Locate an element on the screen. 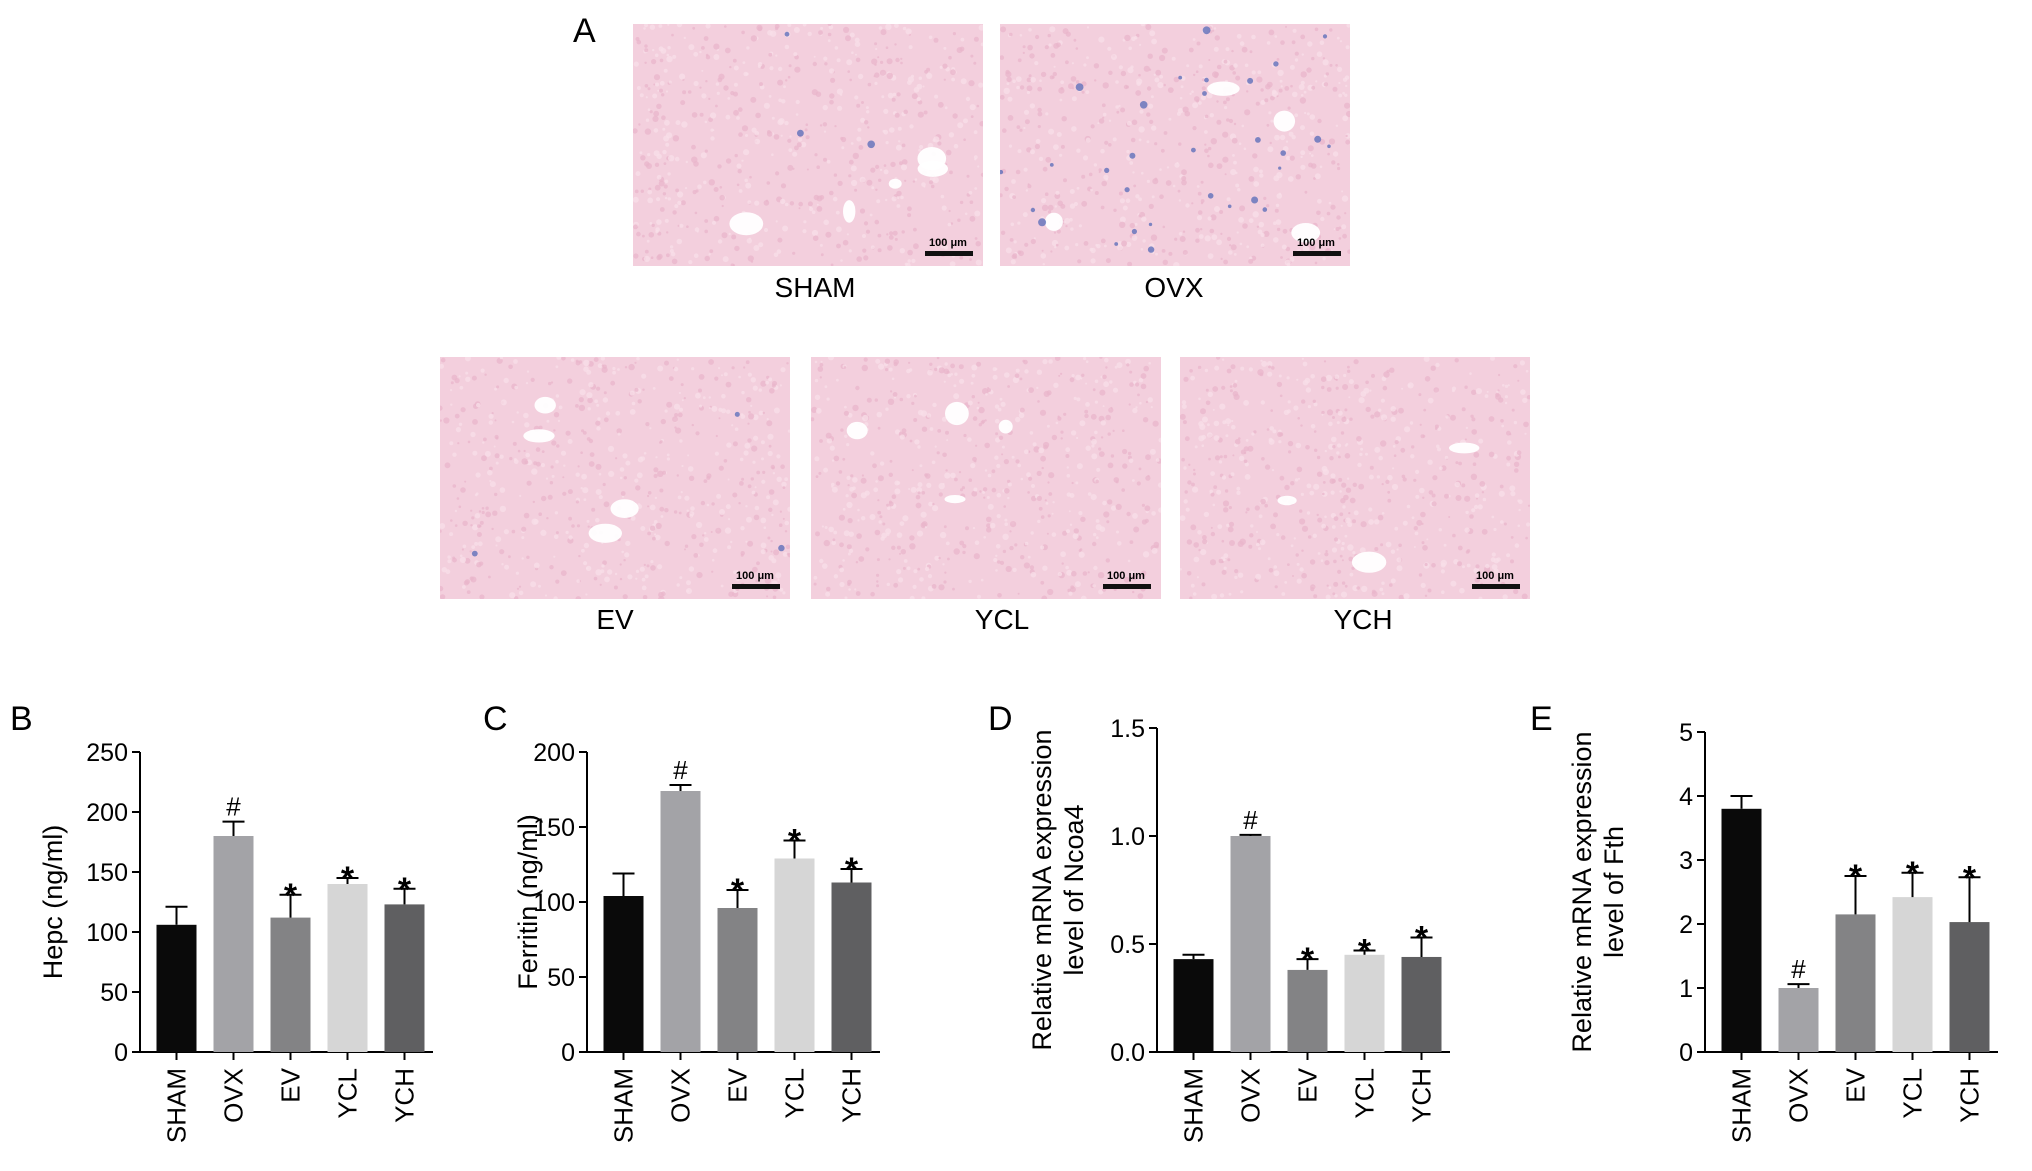 The image size is (2032, 1171). micrograph-ovx is located at coordinates (1175, 145).